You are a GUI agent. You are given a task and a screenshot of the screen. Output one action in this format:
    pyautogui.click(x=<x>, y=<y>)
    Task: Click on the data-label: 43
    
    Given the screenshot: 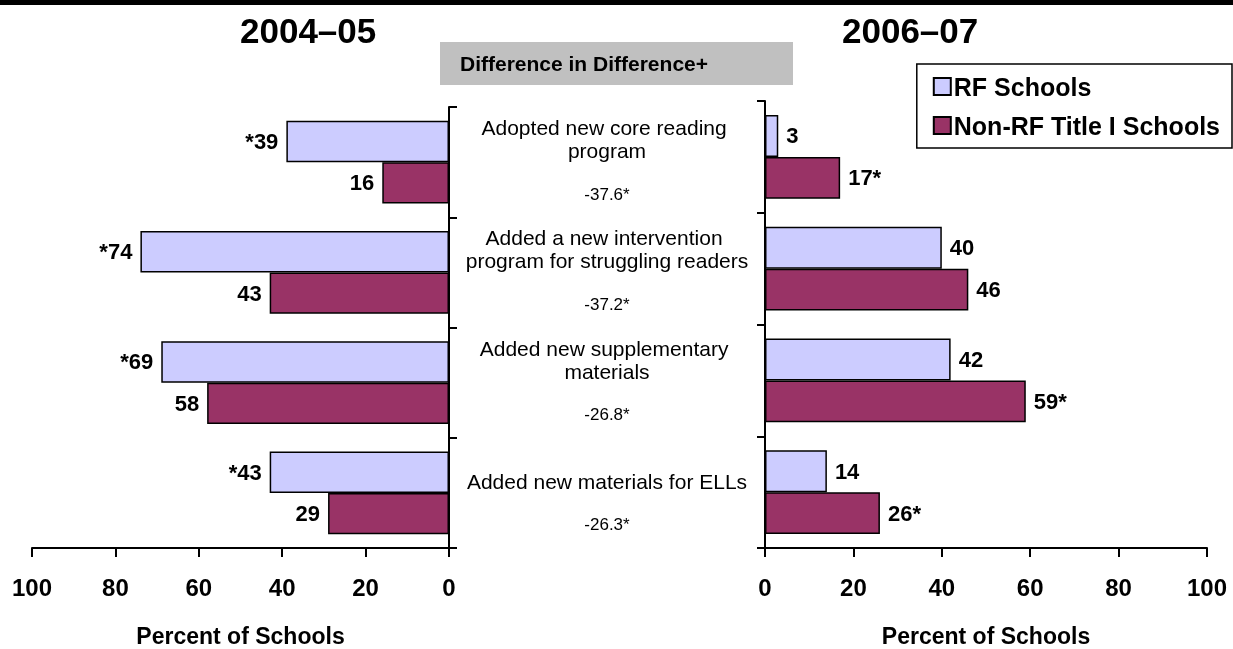 What is the action you would take?
    pyautogui.click(x=249, y=293)
    